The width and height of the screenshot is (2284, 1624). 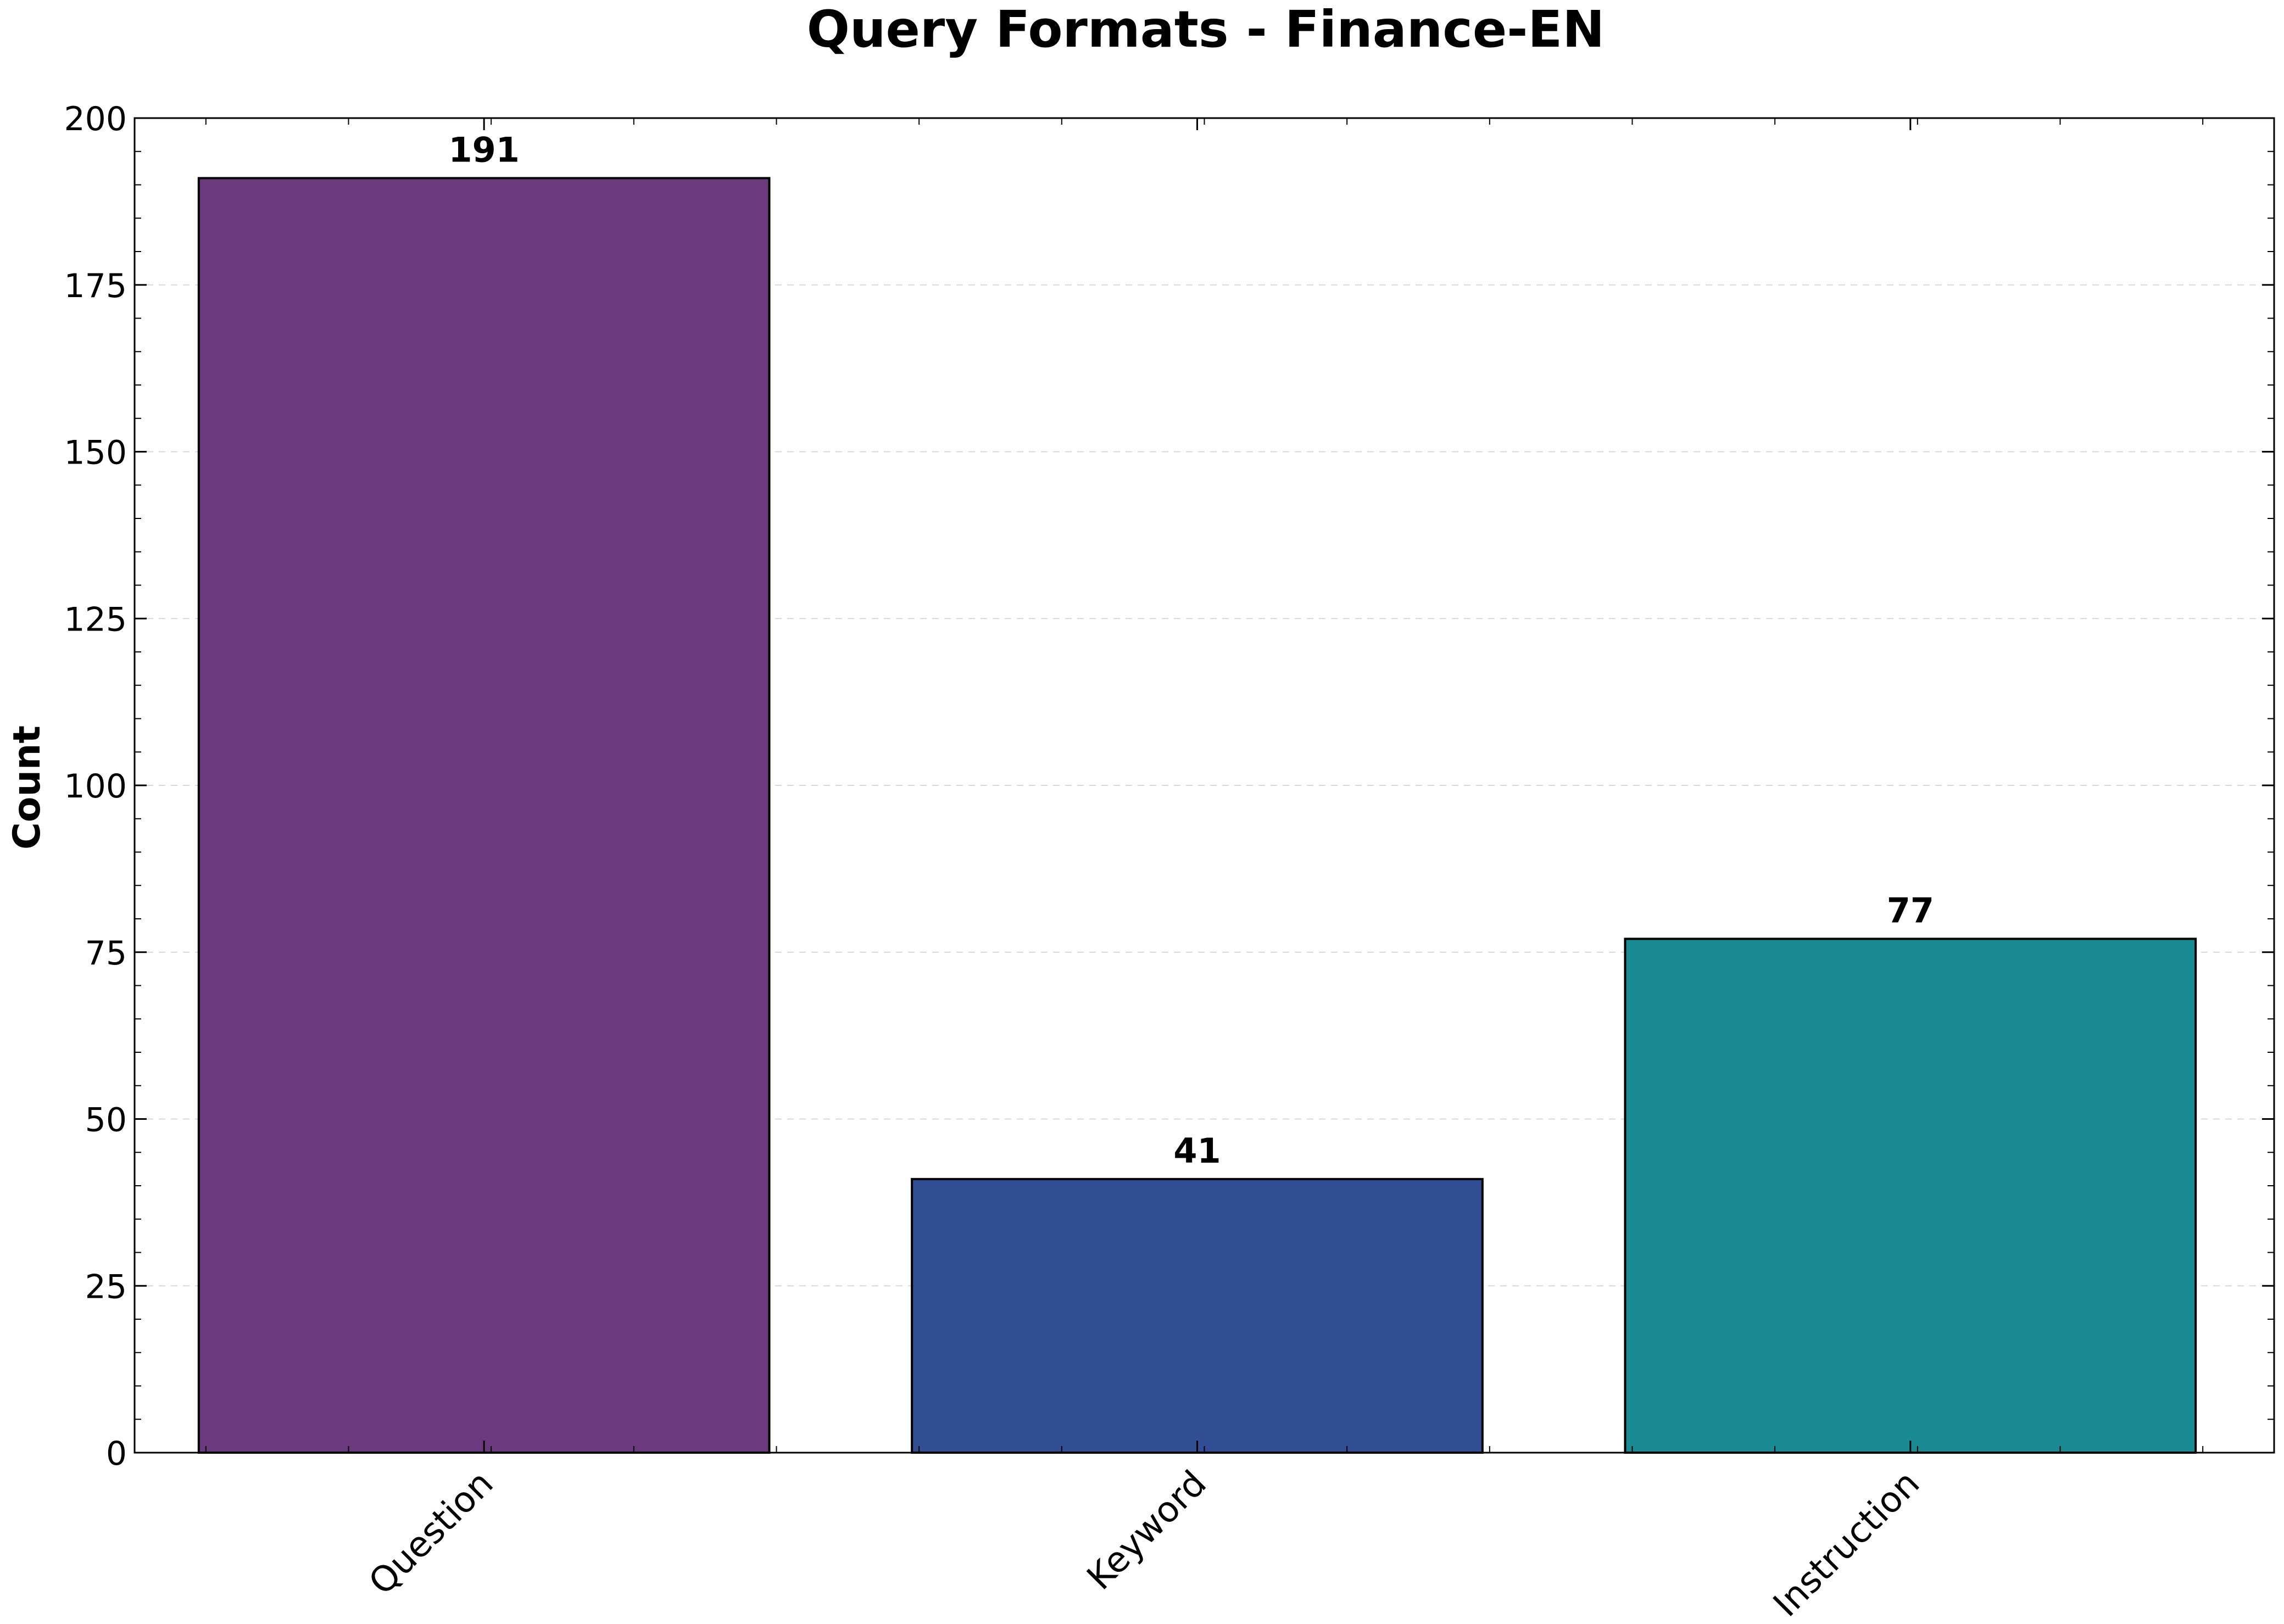 I want to click on value-label-keyword: 41, so click(x=1197, y=1151).